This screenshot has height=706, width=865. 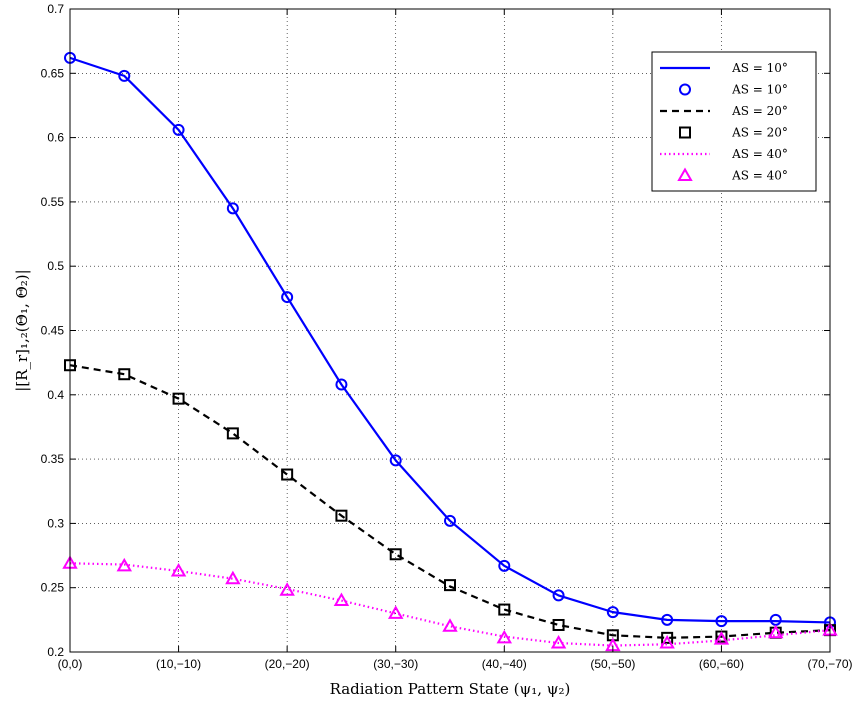 What do you see at coordinates (53, 588) in the screenshot?
I see `y-tick-label: 0.25` at bounding box center [53, 588].